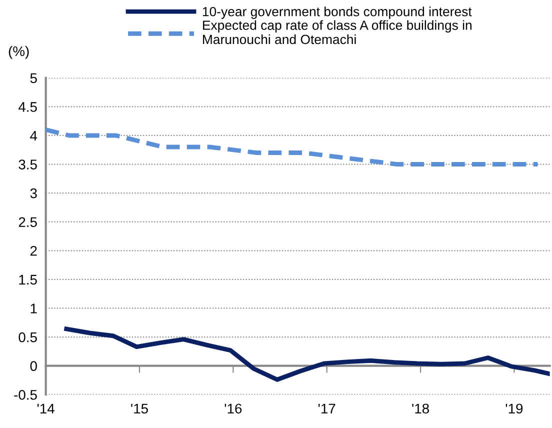  What do you see at coordinates (27, 222) in the screenshot?
I see `y-tick-label: 2.5` at bounding box center [27, 222].